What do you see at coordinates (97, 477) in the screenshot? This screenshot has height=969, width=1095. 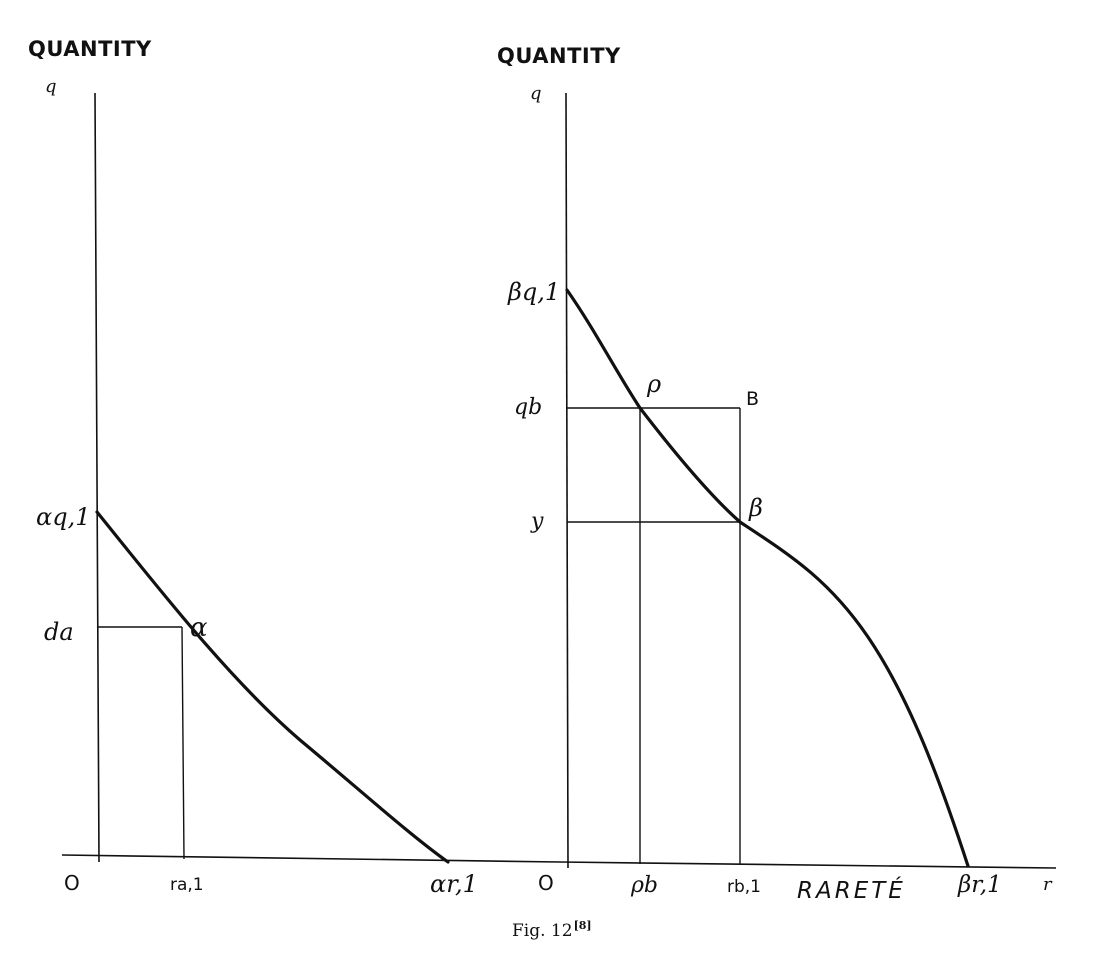 I see `left-q-axis-line` at bounding box center [97, 477].